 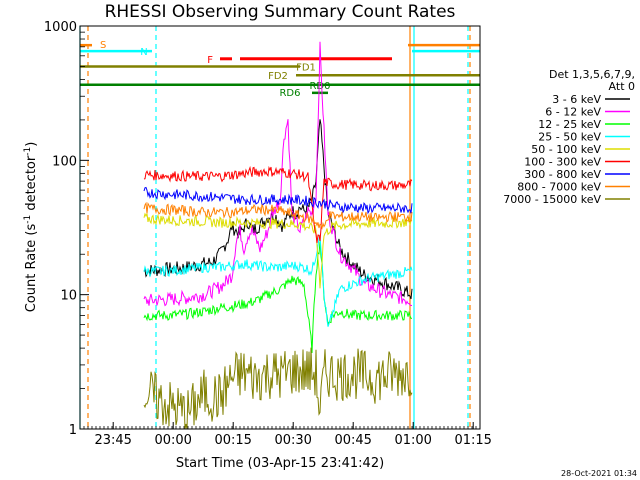 I want to click on y-tick-label-3: 1000, so click(x=60, y=27).